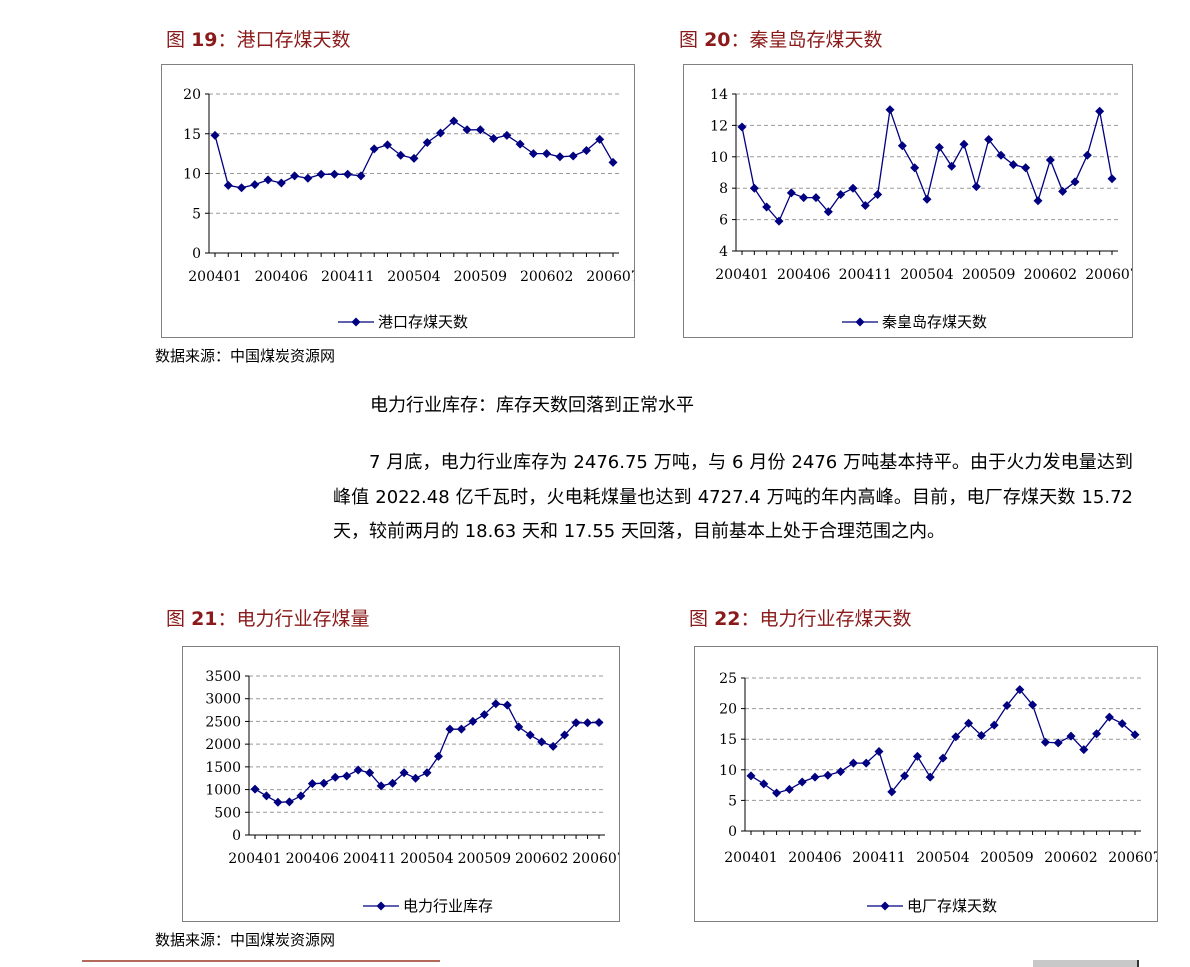 This screenshot has width=1190, height=967. I want to click on y-tick-label: 2500, so click(223, 722).